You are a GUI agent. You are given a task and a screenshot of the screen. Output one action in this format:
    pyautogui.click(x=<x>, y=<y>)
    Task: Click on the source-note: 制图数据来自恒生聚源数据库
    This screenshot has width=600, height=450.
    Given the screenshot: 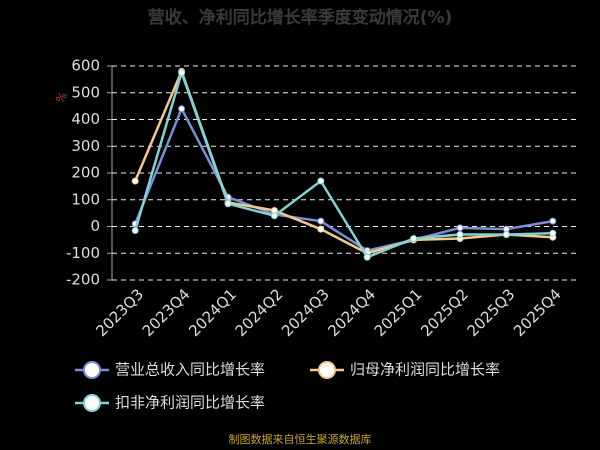 What is the action you would take?
    pyautogui.click(x=300, y=439)
    